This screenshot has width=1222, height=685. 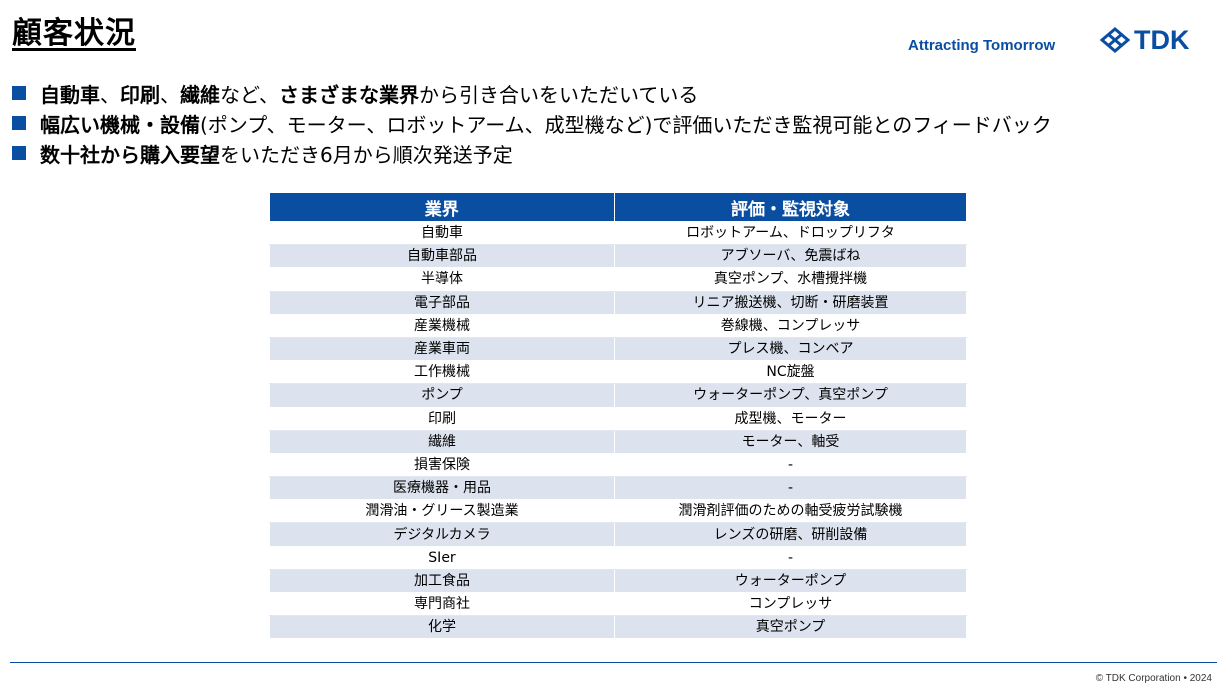 I want to click on table-row: 化学 真空ポンプ, so click(x=618, y=627).